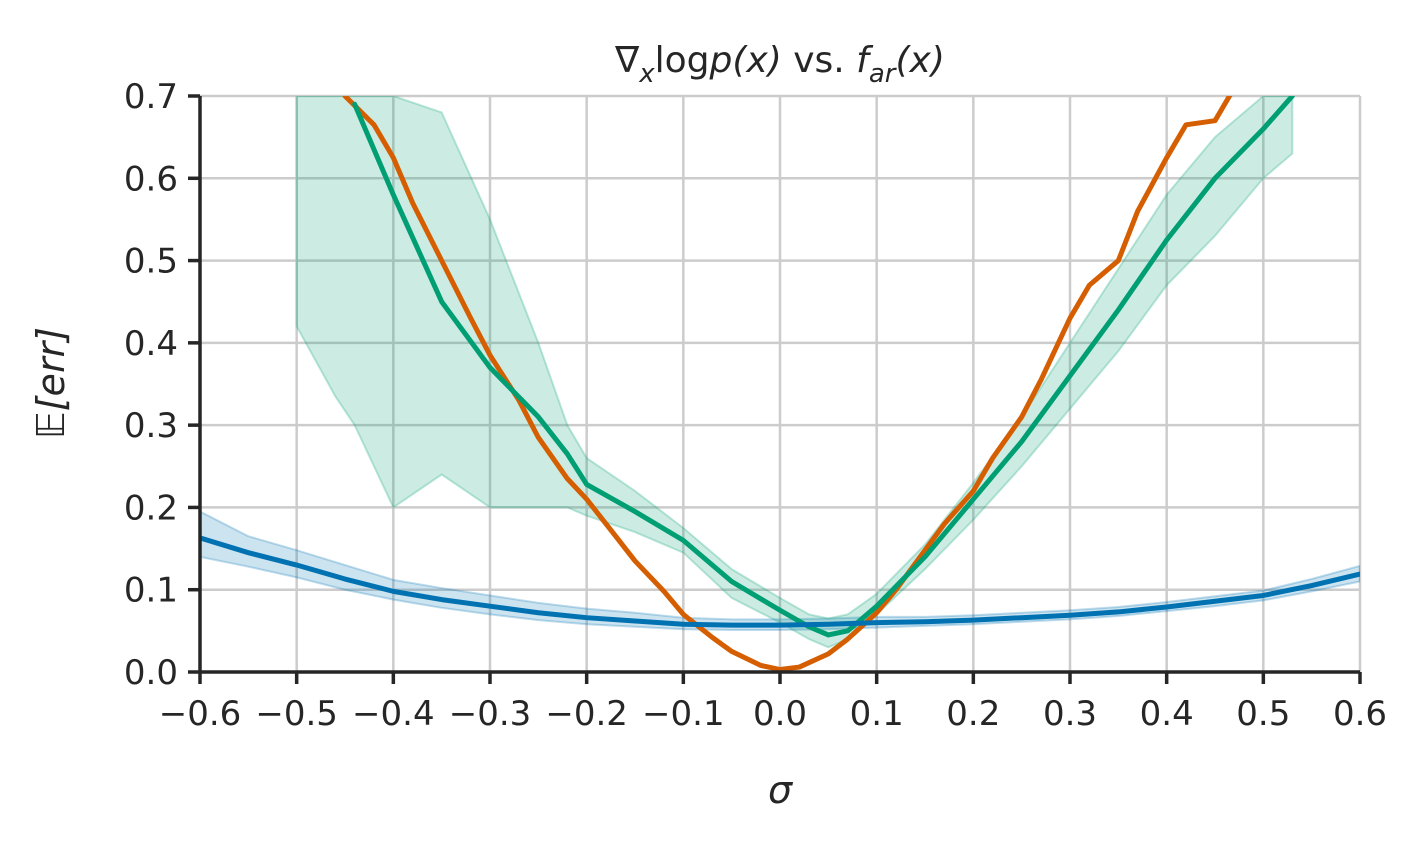 The width and height of the screenshot is (1425, 844). What do you see at coordinates (151, 179) in the screenshot?
I see `y-tick-label: 0.6` at bounding box center [151, 179].